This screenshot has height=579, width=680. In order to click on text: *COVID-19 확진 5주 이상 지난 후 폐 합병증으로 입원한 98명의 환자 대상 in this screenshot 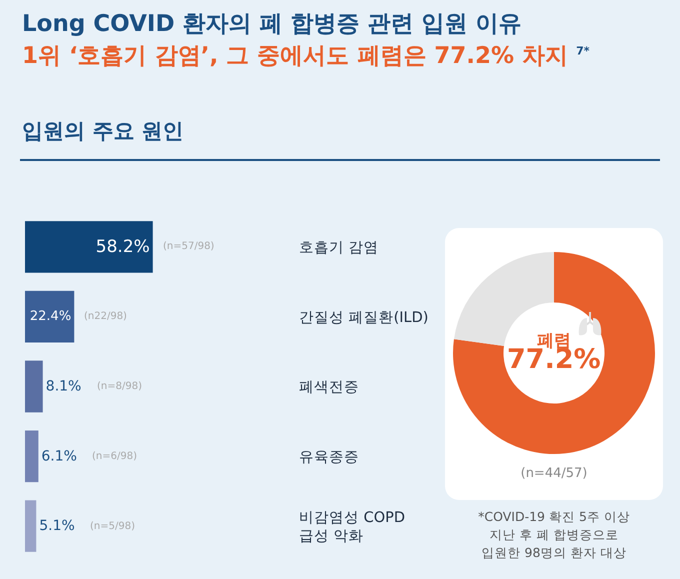, I will do `click(554, 535)`.